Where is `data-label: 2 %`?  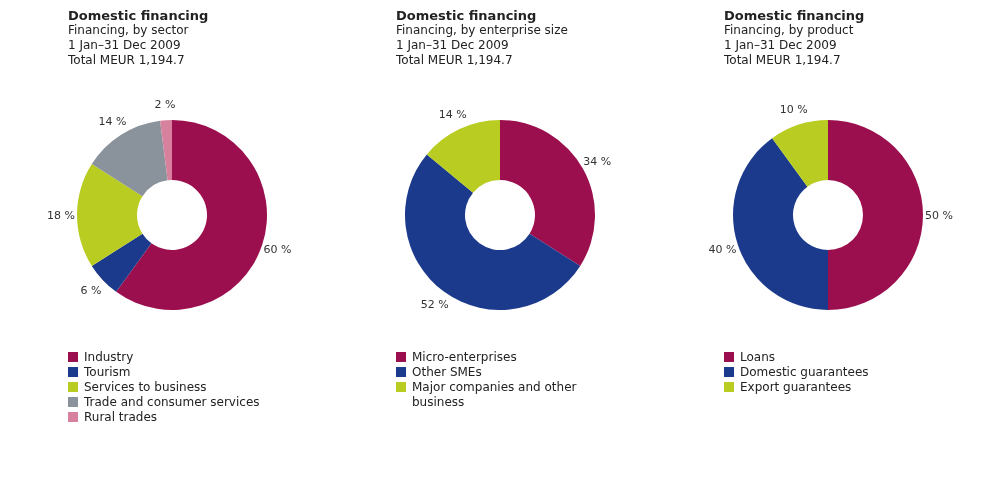 data-label: 2 % is located at coordinates (165, 104).